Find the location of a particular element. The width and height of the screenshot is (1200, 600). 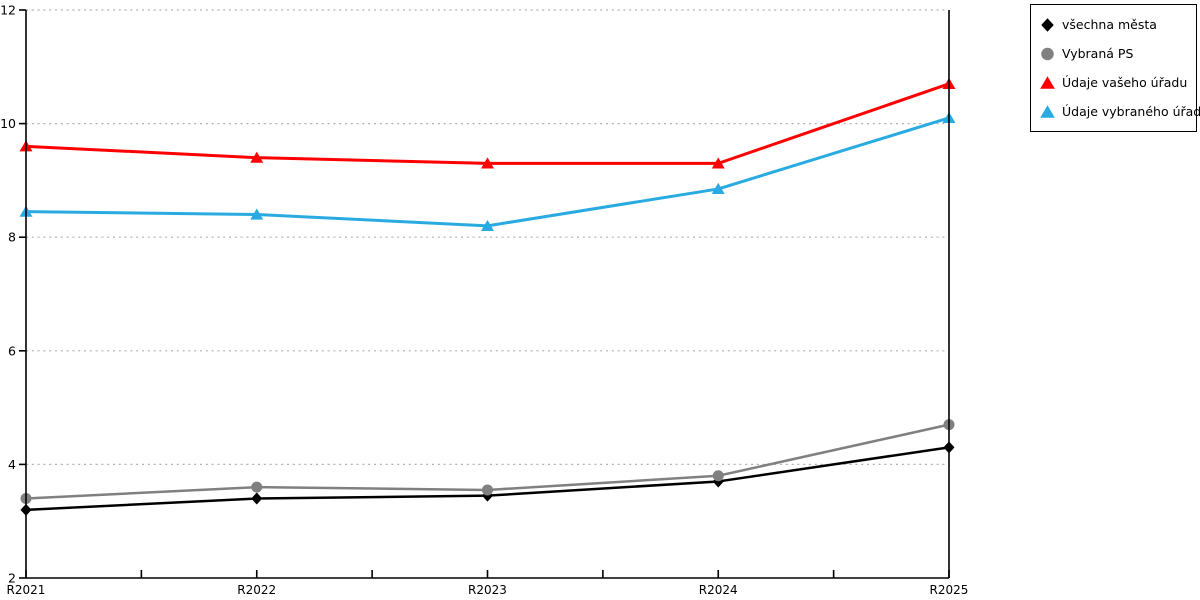

y-axis-tick-label: 4 is located at coordinates (12, 464).